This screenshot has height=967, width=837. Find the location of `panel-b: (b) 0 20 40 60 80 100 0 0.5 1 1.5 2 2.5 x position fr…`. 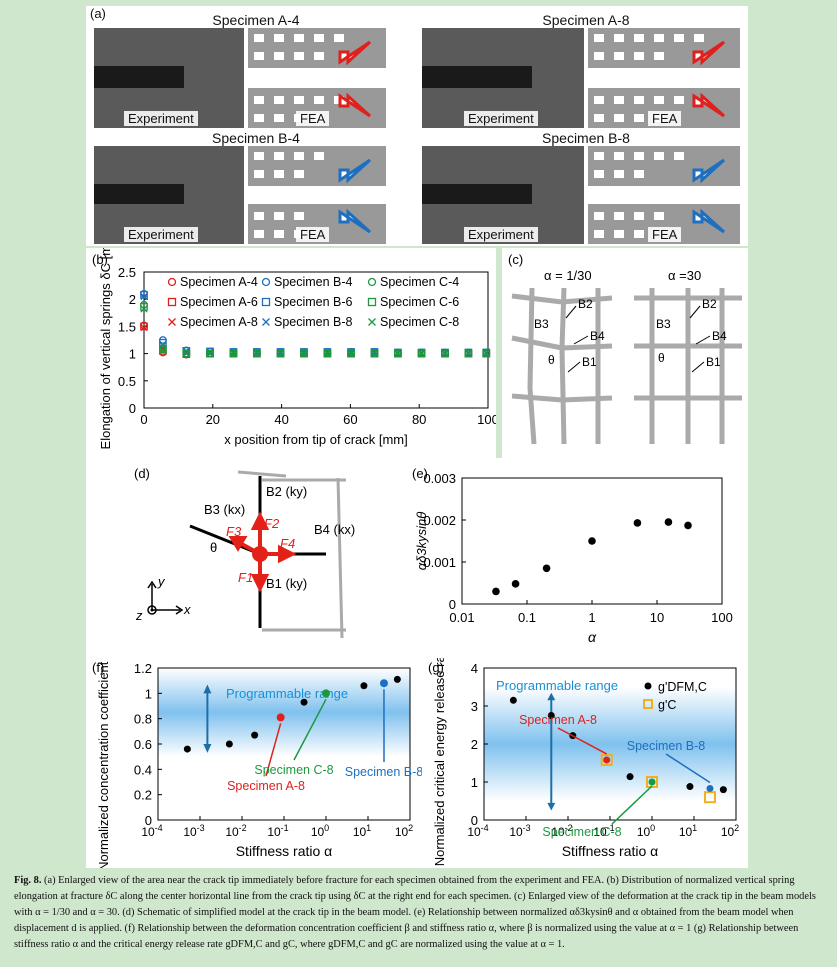

panel-b: (b) 0 20 40 60 80 100 0 0.5 1 1.5 2 2.5 x position fr… is located at coordinates (292, 344).